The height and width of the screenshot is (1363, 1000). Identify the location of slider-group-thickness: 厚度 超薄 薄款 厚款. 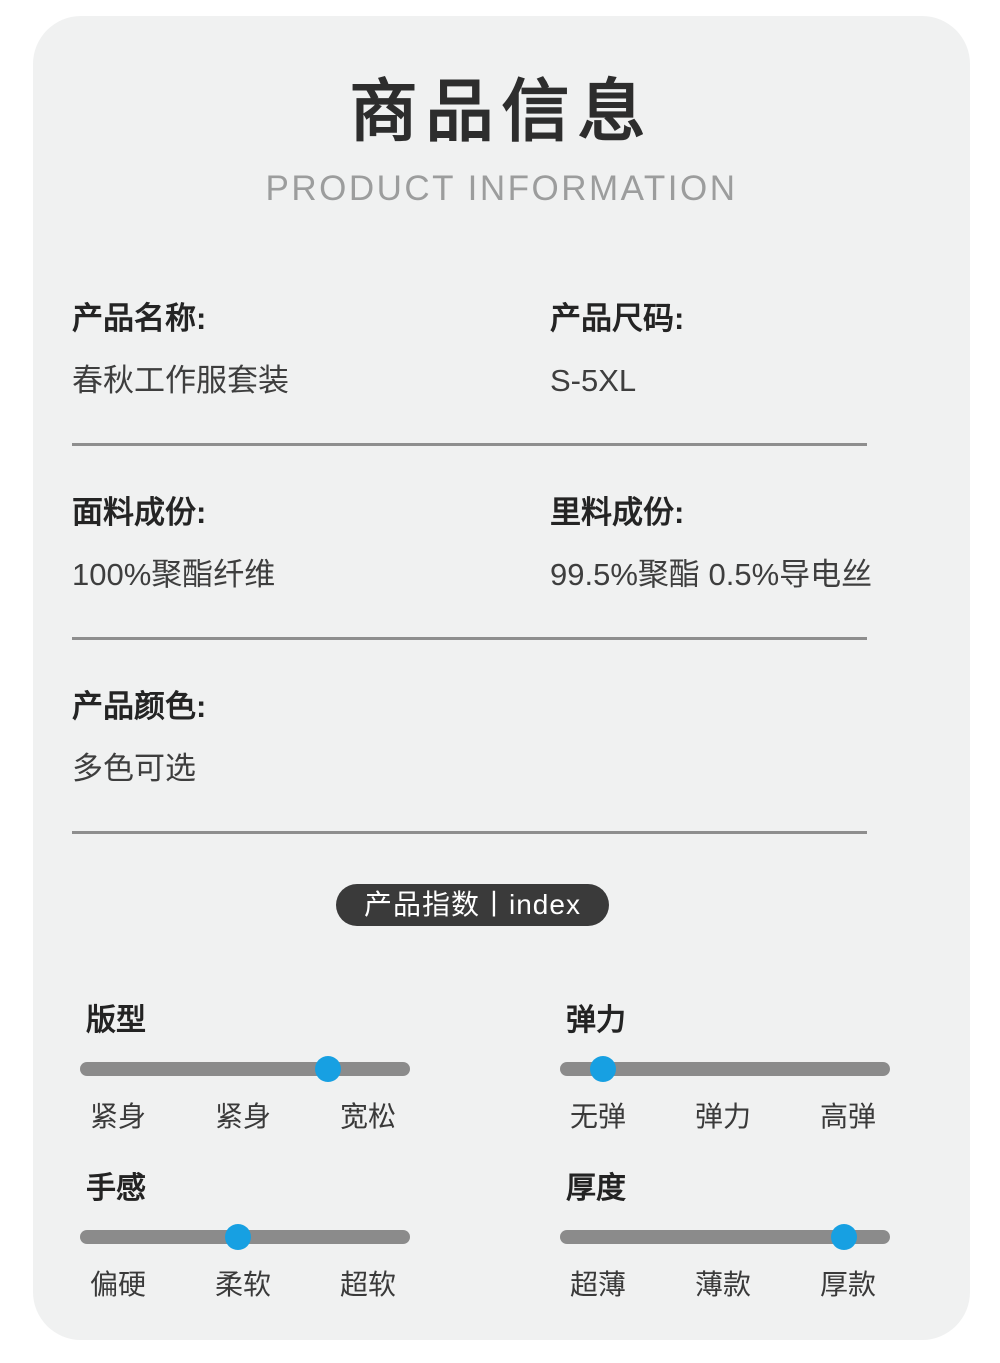
(725, 1236).